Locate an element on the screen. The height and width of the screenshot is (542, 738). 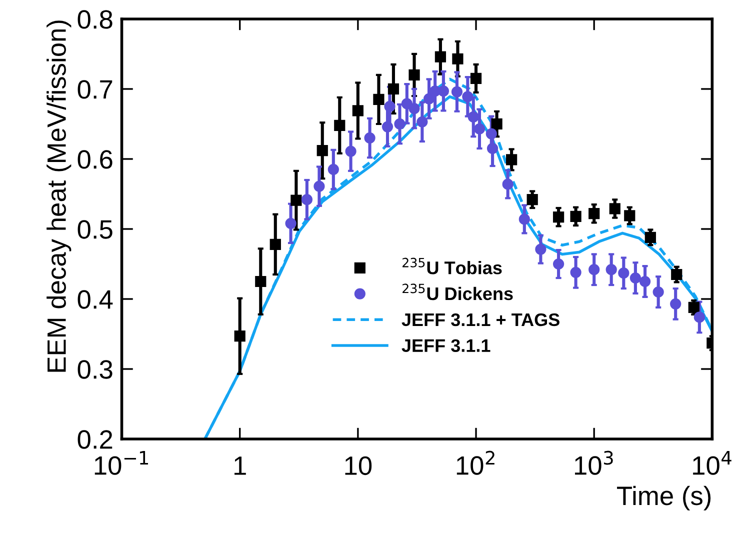
y-tick-label: 0.2 is located at coordinates (95, 439).